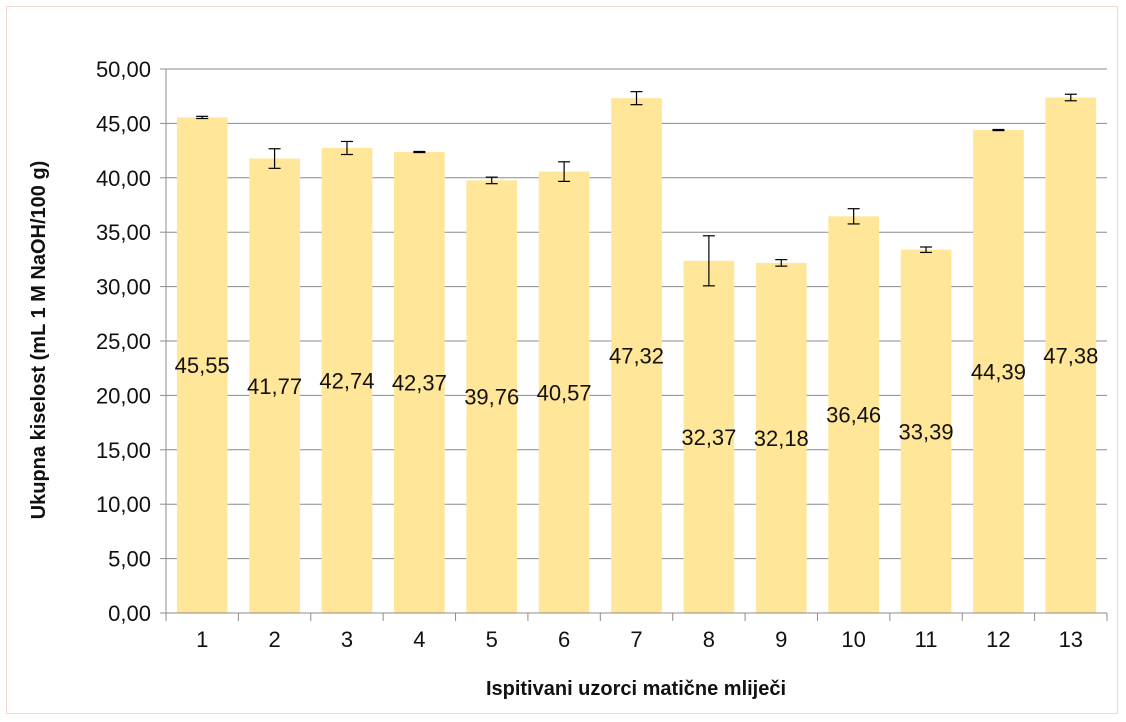 This screenshot has height=722, width=1126. I want to click on data-label: 44,39, so click(998, 372).